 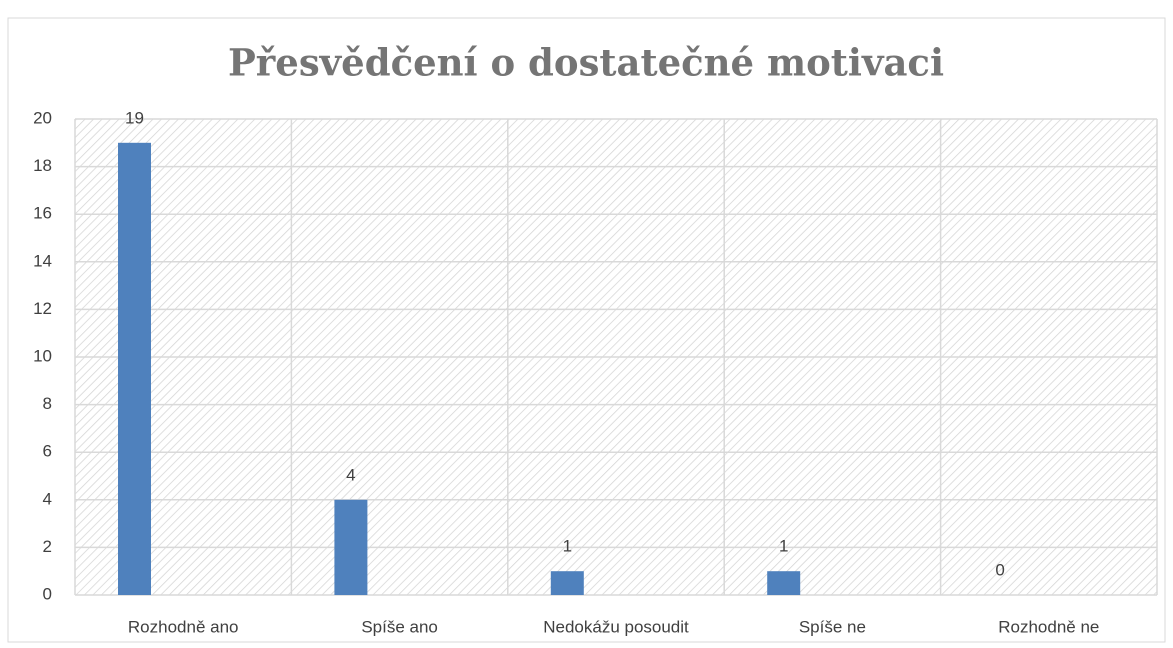 What do you see at coordinates (42, 260) in the screenshot?
I see `y-tick-label: 14` at bounding box center [42, 260].